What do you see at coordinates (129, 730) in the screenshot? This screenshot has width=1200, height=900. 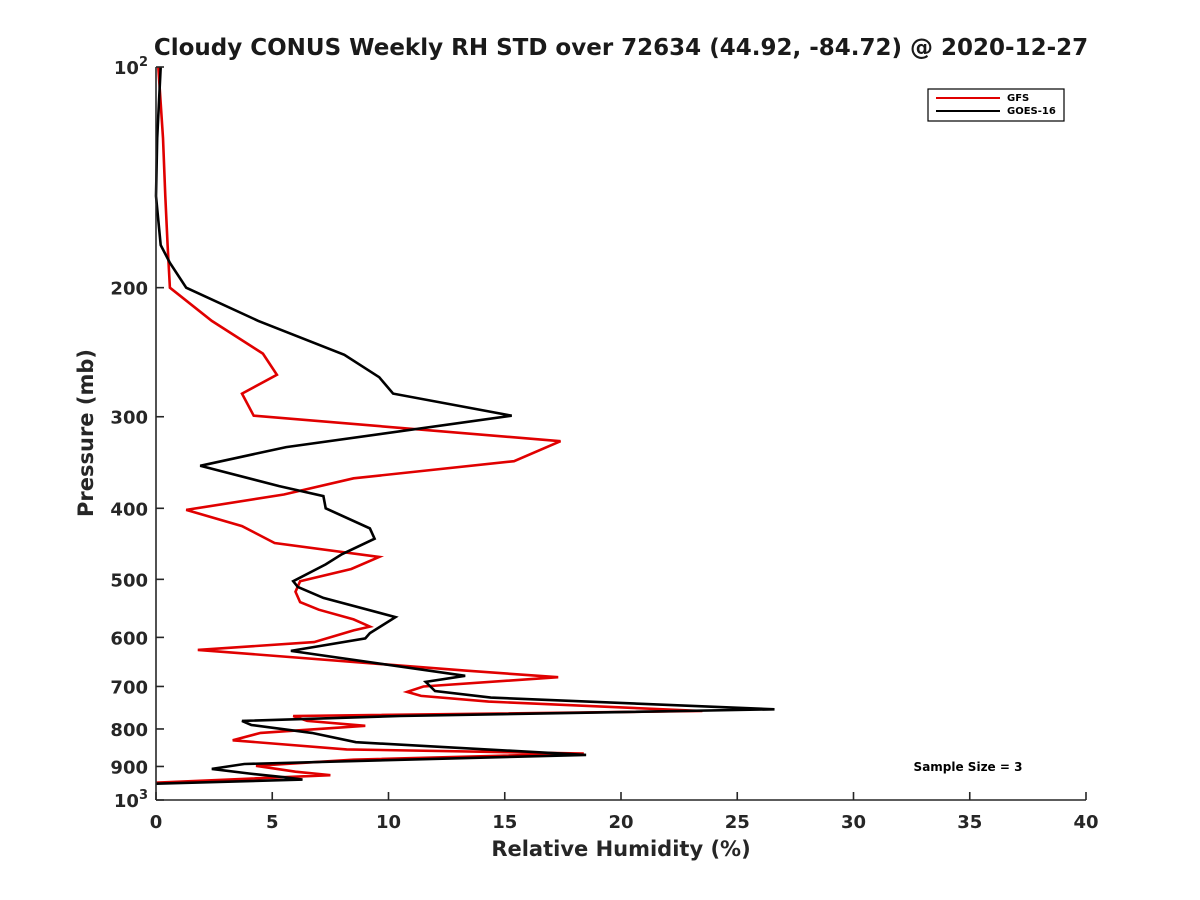 I see `y-tick-label: 800` at bounding box center [129, 730].